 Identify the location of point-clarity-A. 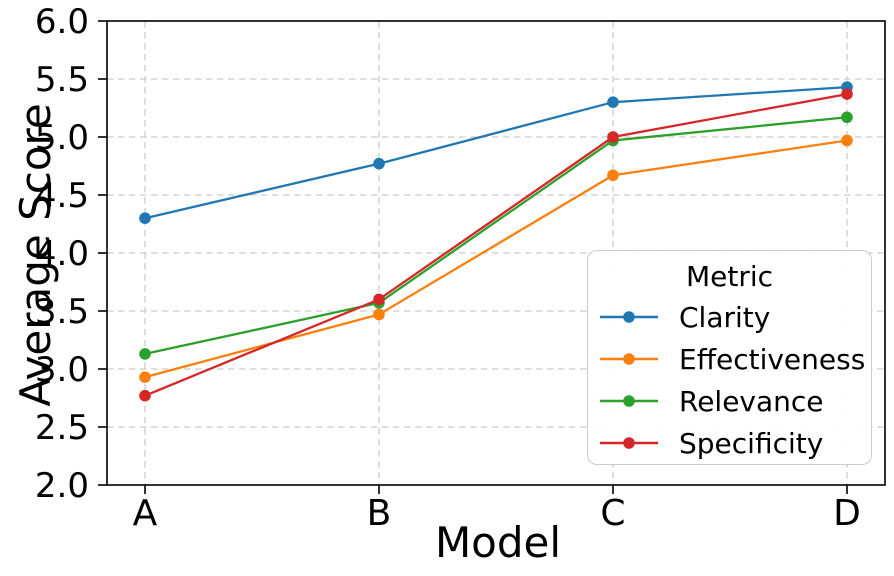
(145, 218).